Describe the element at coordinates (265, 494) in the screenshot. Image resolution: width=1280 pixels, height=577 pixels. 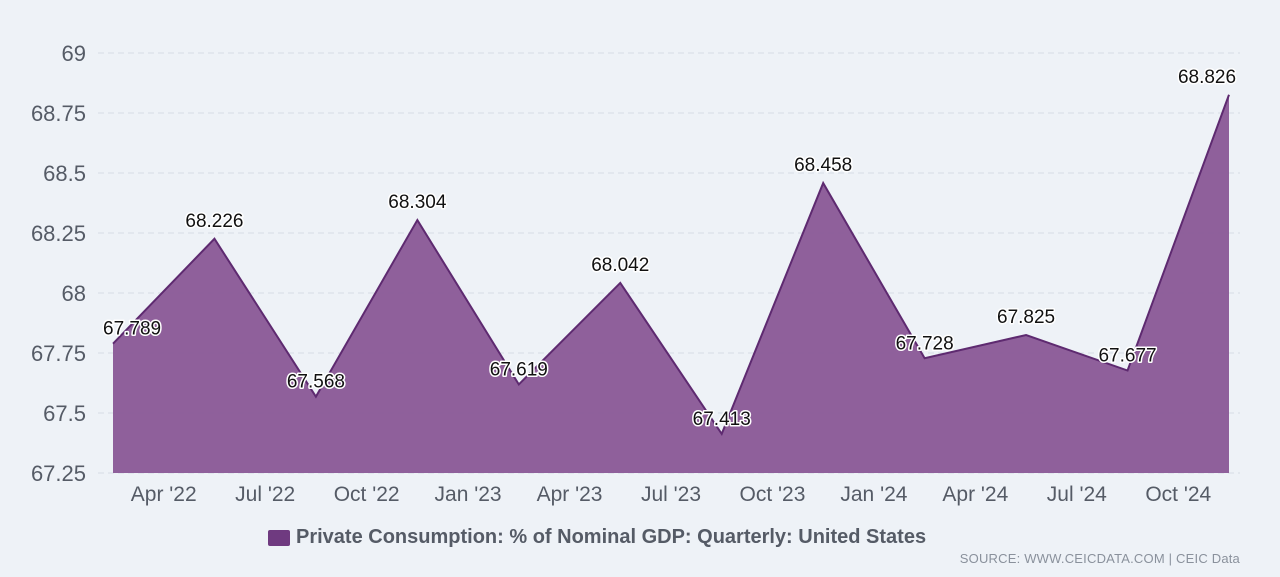
I see `x-tick-label: Jul '22` at that location.